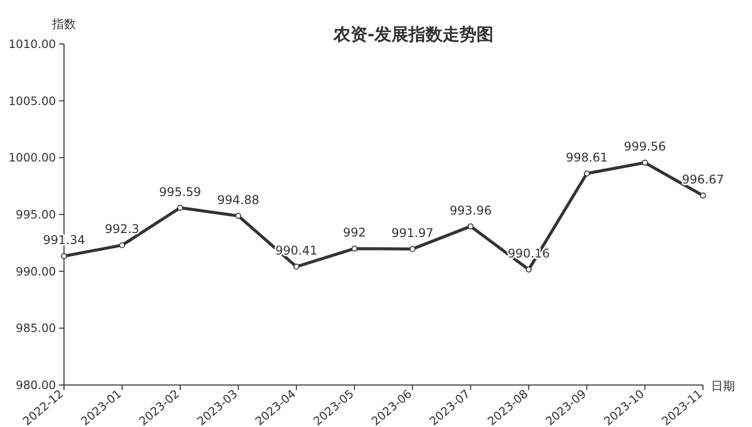 Image resolution: width=752 pixels, height=427 pixels. I want to click on data-label: 998.61, so click(587, 157).